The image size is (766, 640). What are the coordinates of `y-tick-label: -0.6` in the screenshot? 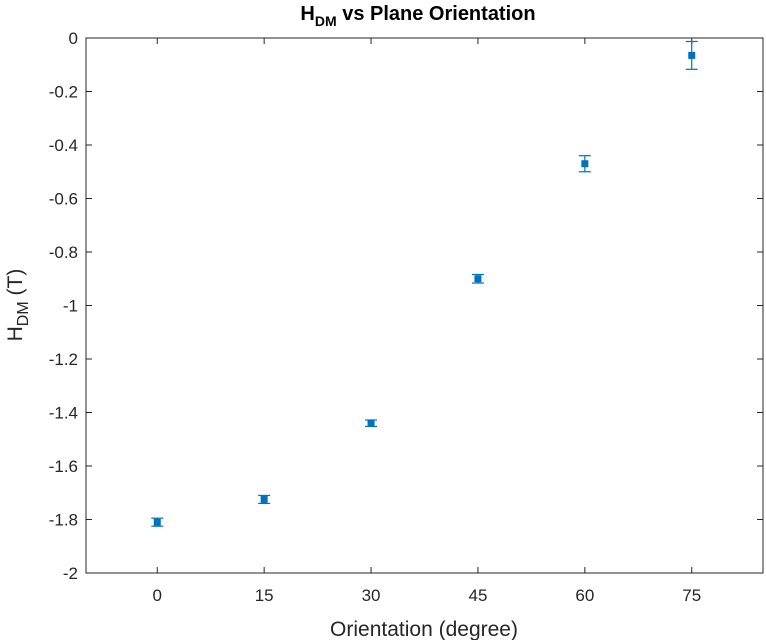 It's located at (63, 199).